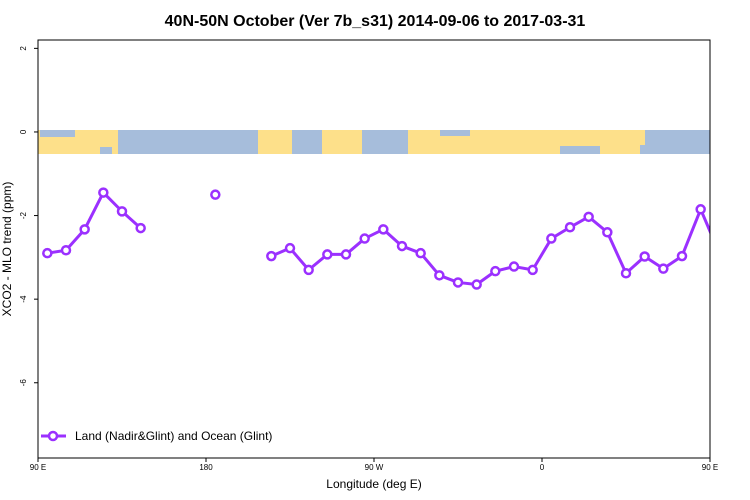 This screenshot has width=750, height=500. I want to click on y-axis-label: XCO2 - MLO trend (ppm), so click(7, 249).